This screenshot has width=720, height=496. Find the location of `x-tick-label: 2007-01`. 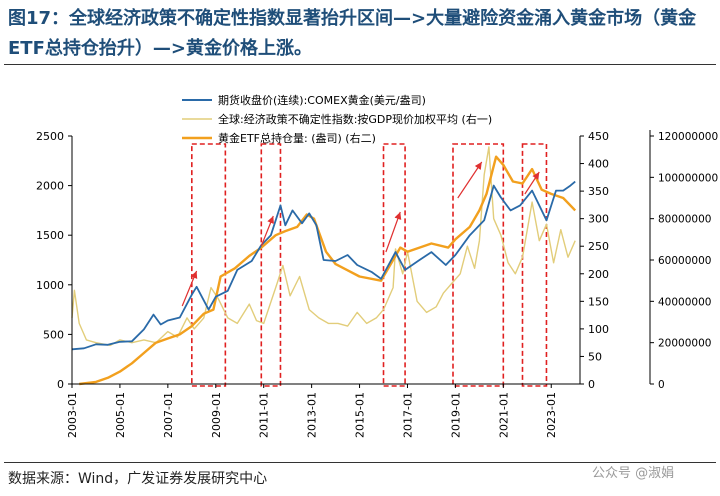

x-tick-label: 2007-01 is located at coordinates (168, 415).